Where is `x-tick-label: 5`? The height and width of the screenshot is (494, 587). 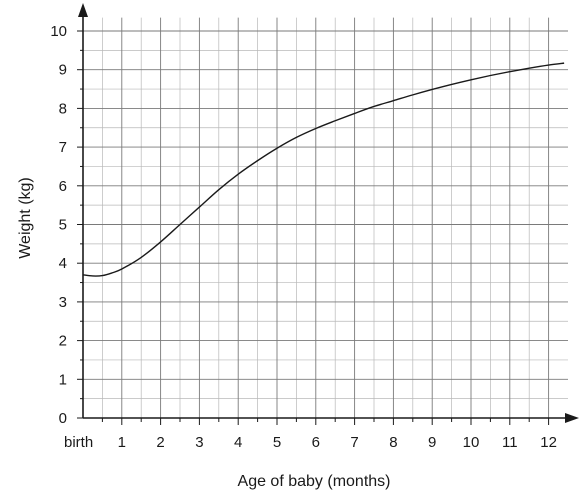
x-tick-label: 5 is located at coordinates (277, 442).